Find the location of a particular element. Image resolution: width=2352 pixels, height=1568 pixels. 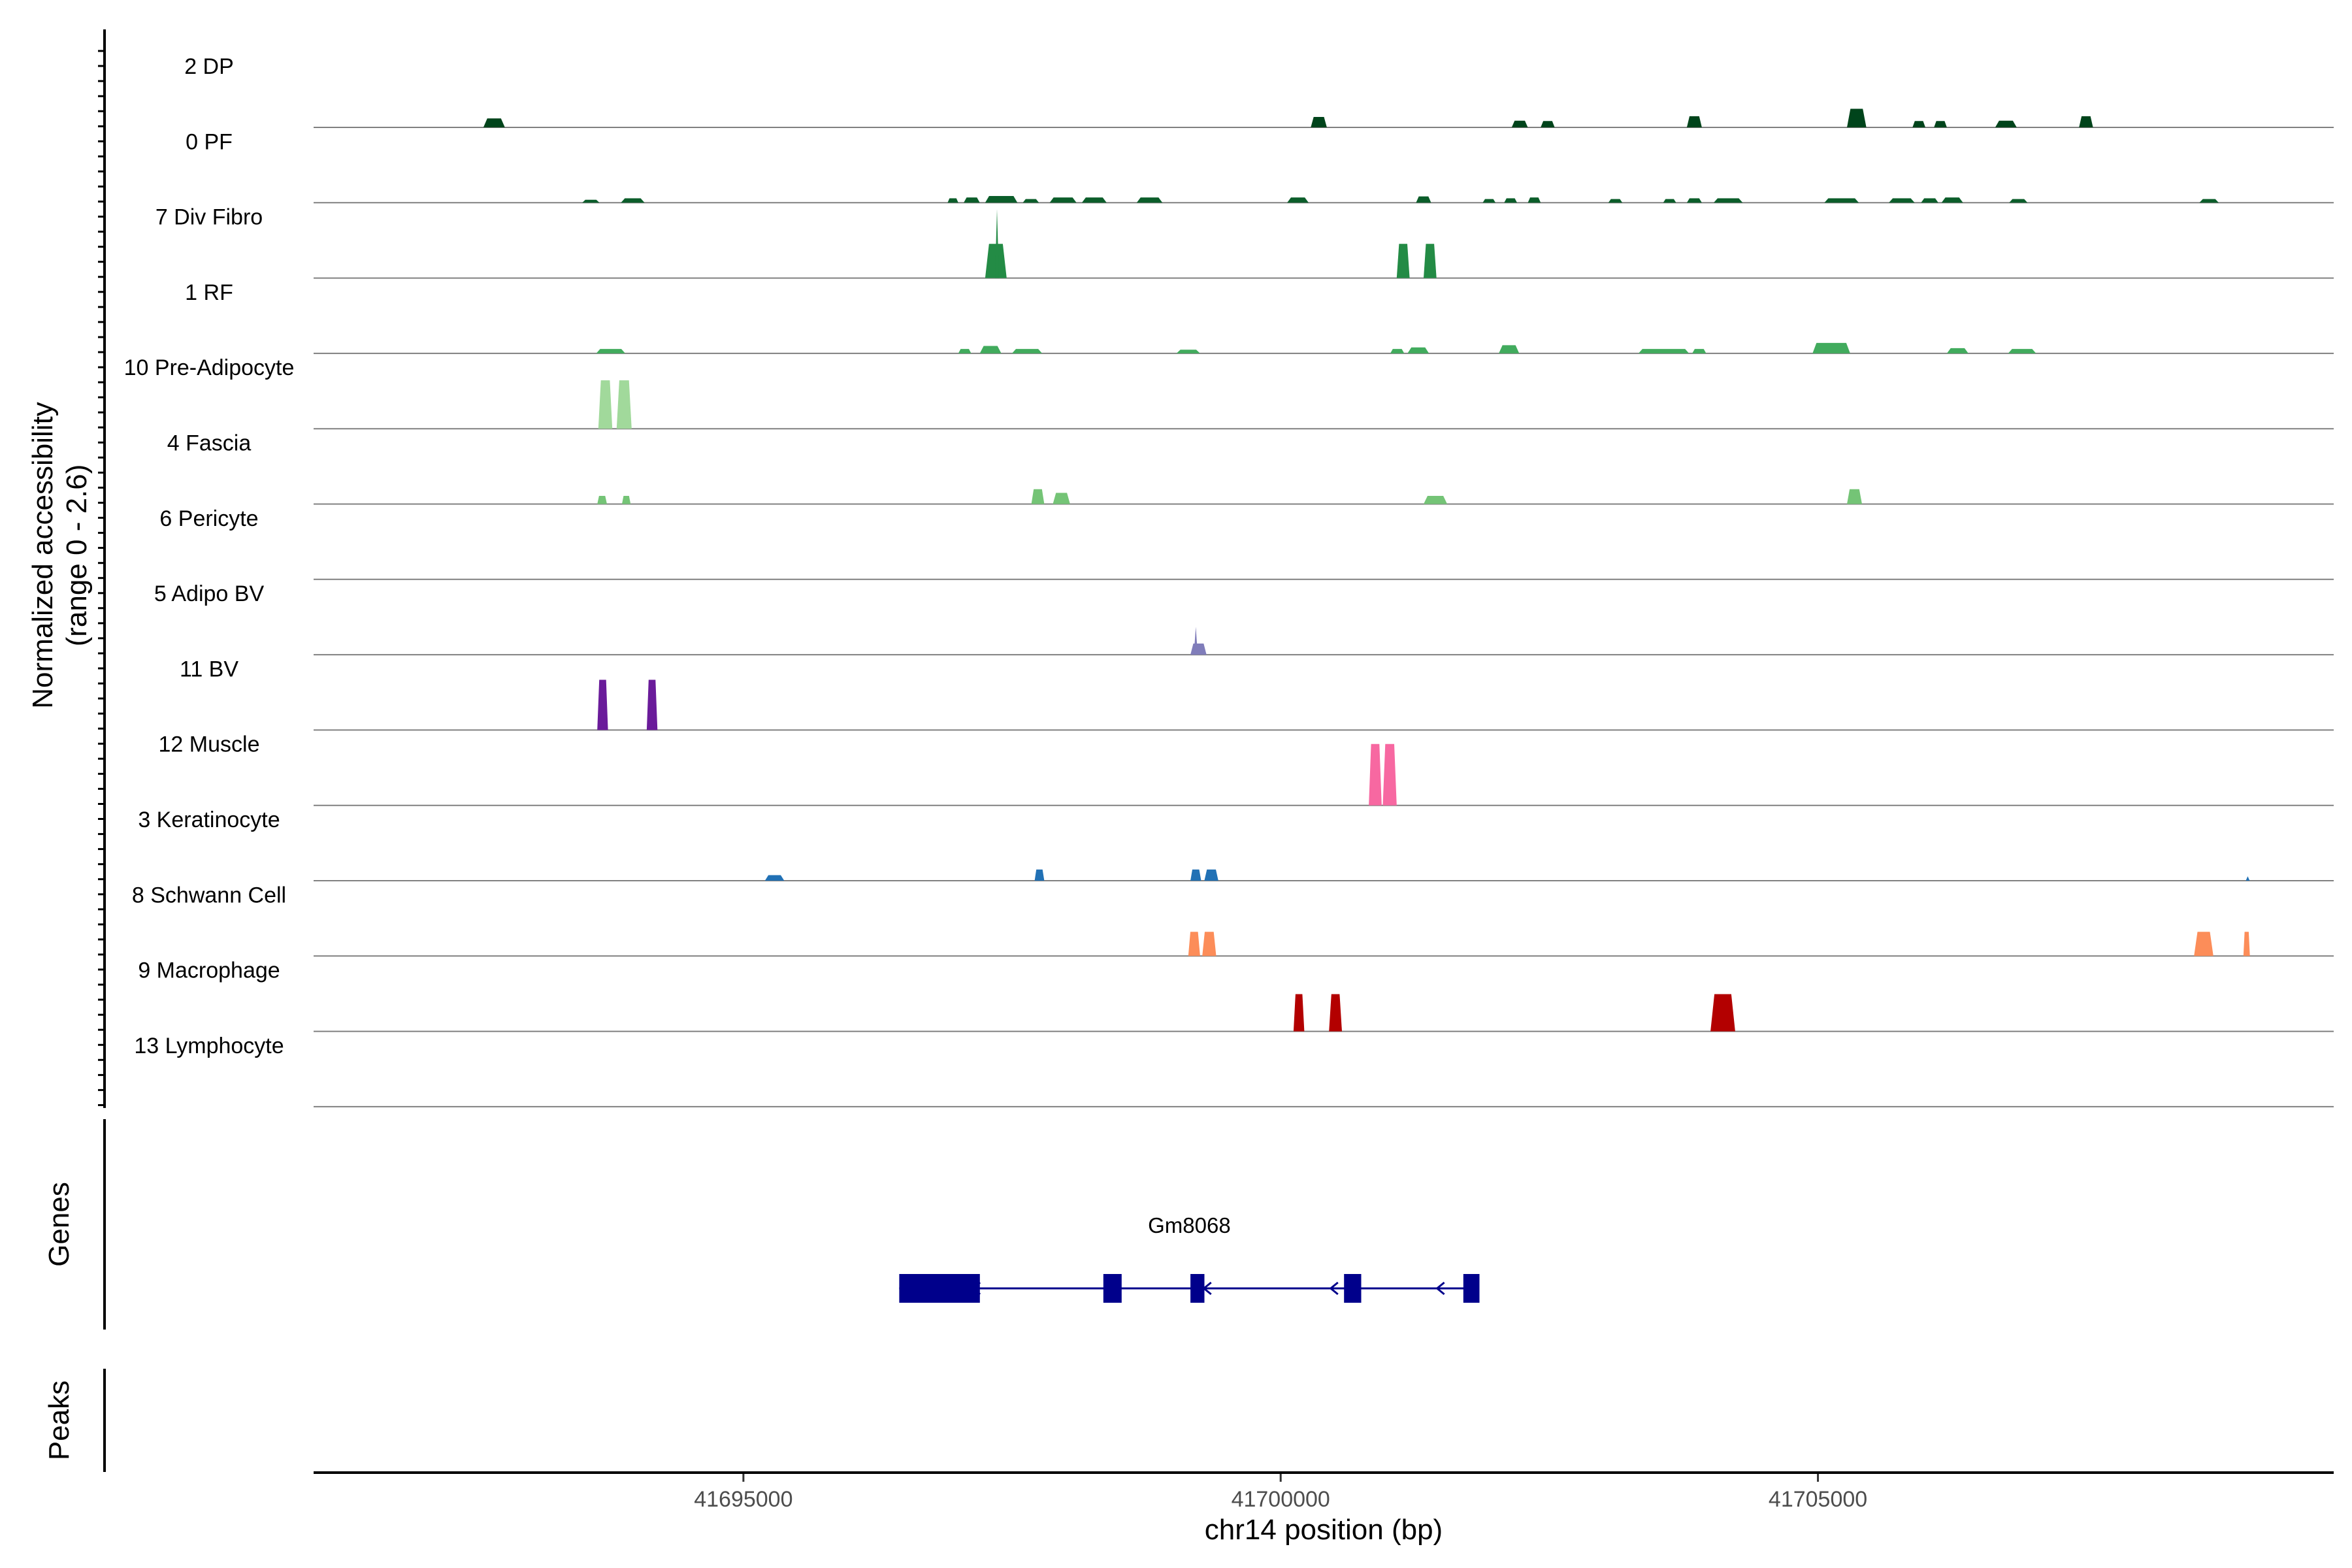

track-6: 4 Fascia is located at coordinates (1250, 468).